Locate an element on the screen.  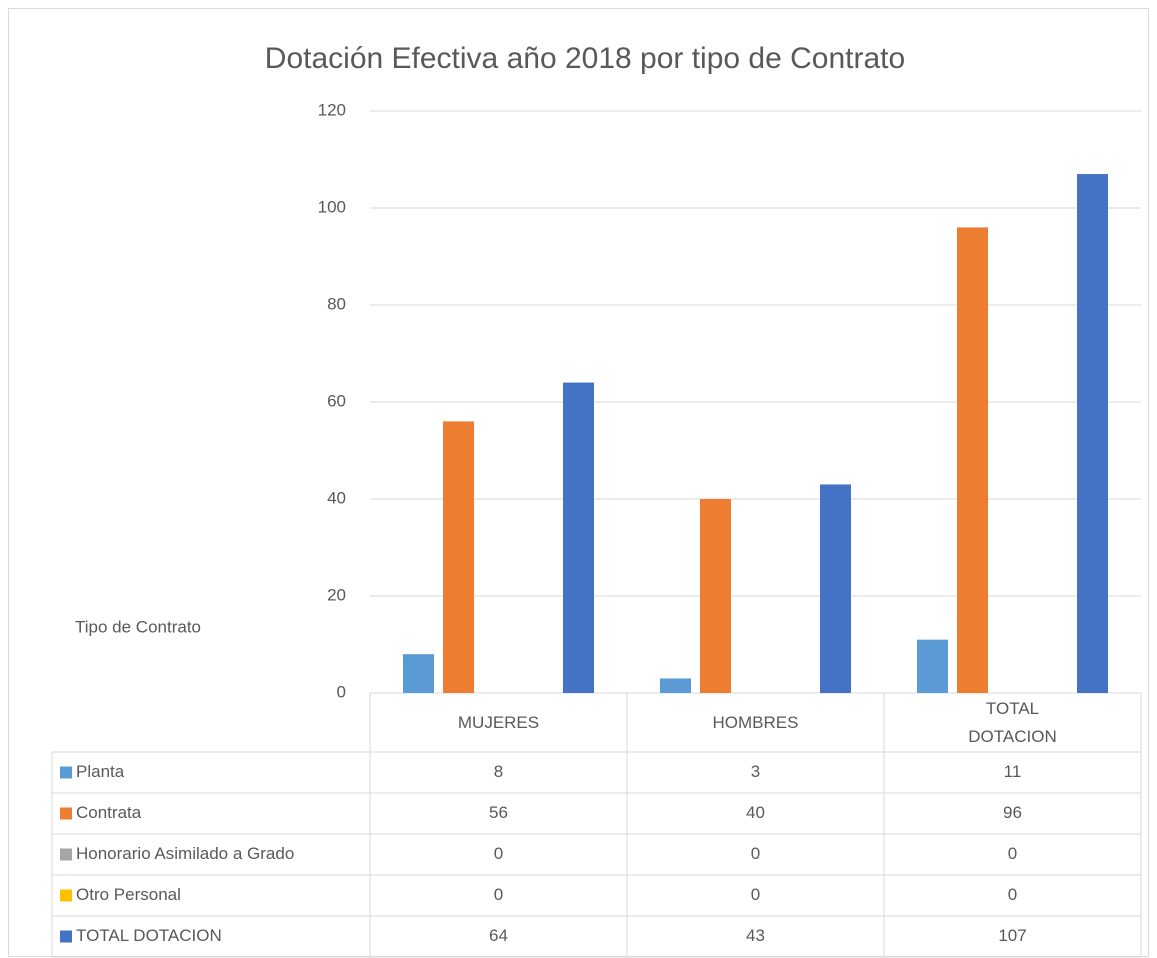
y-tick-label: 0 is located at coordinates (341, 691).